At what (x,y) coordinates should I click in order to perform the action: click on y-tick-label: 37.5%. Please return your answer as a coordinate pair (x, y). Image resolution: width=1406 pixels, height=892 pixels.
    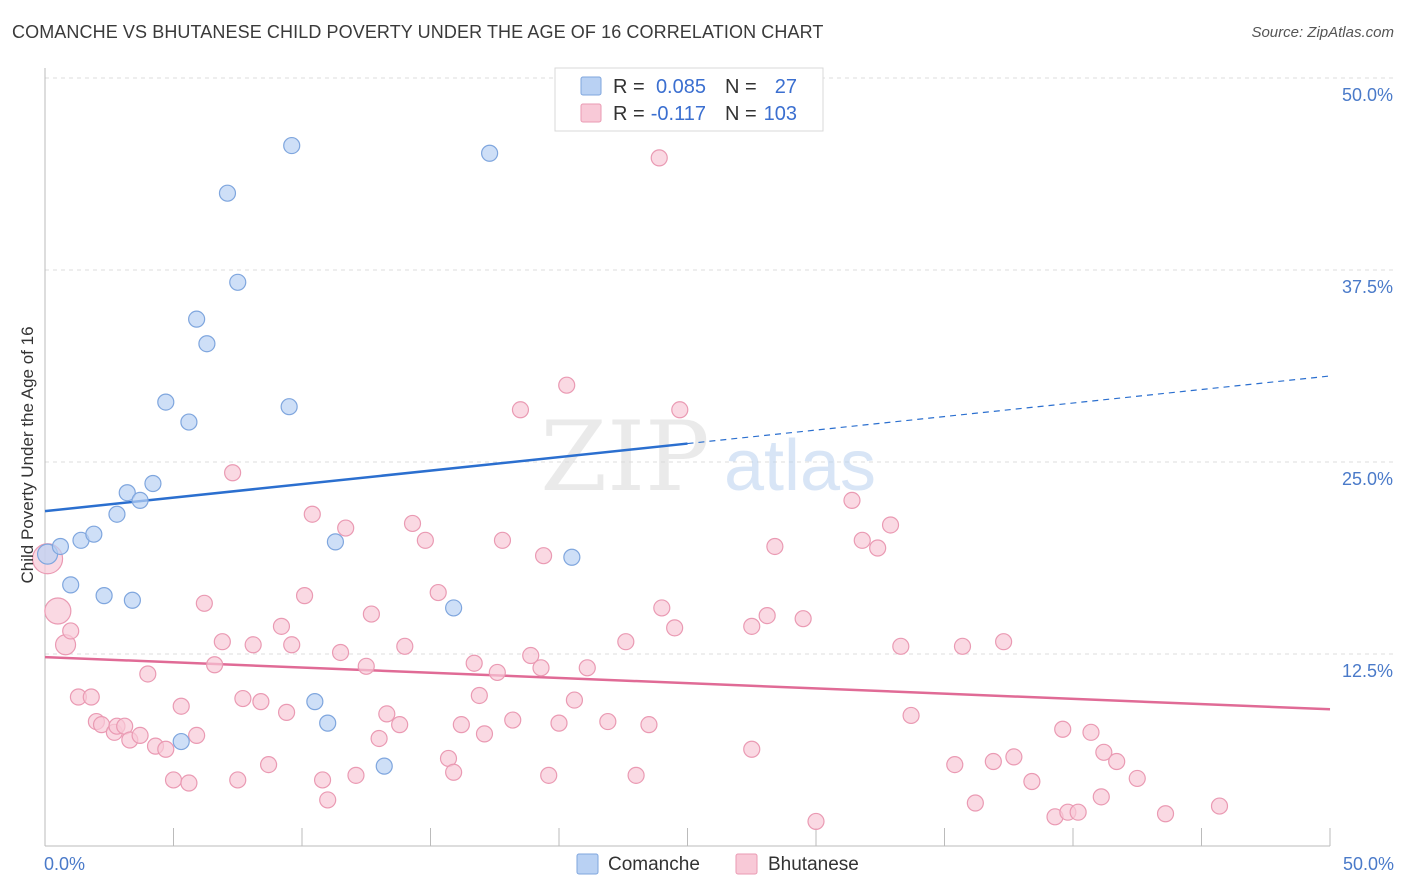
    Looking at the image, I should click on (1367, 287).